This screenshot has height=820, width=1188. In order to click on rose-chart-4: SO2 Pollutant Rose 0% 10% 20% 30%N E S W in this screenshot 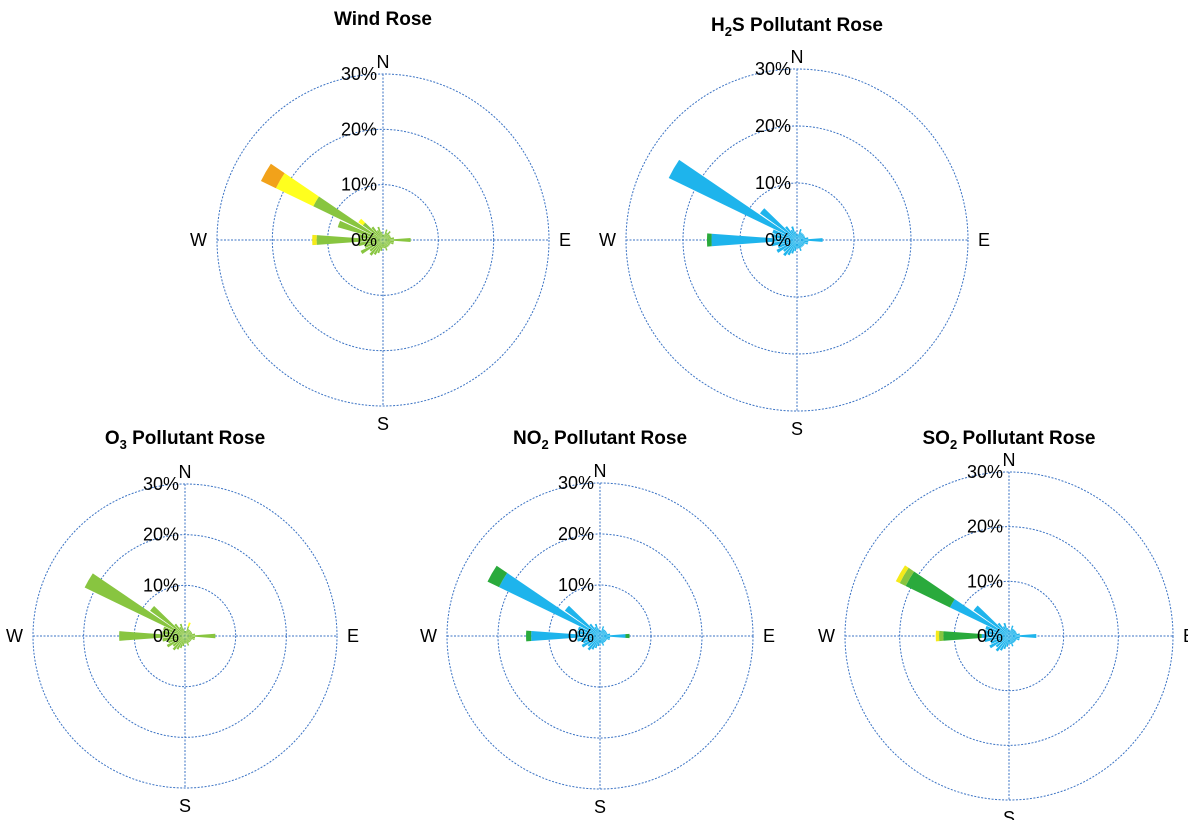, I will do `click(1003, 624)`.